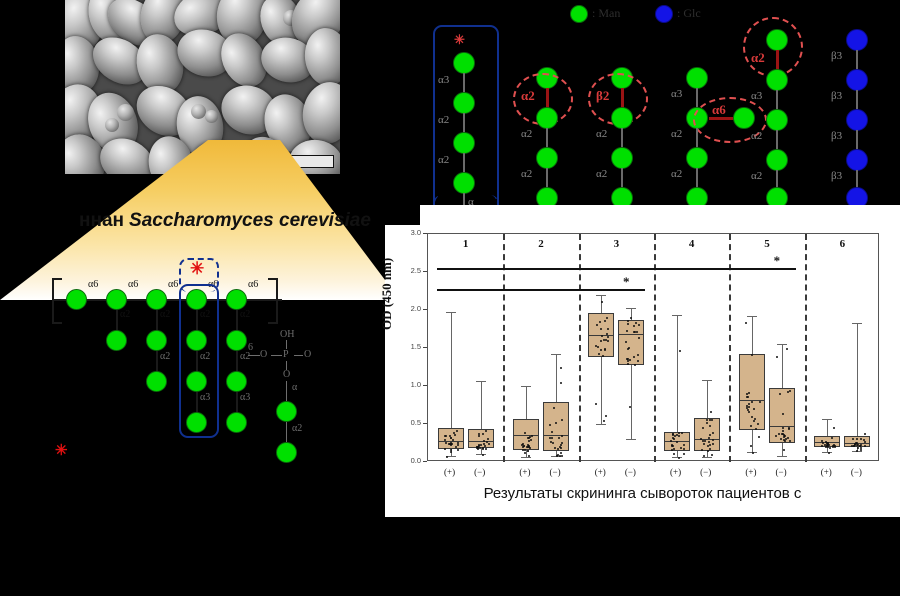 This screenshot has height=596, width=900. I want to click on bond-label-a2: α2, so click(125, 314).